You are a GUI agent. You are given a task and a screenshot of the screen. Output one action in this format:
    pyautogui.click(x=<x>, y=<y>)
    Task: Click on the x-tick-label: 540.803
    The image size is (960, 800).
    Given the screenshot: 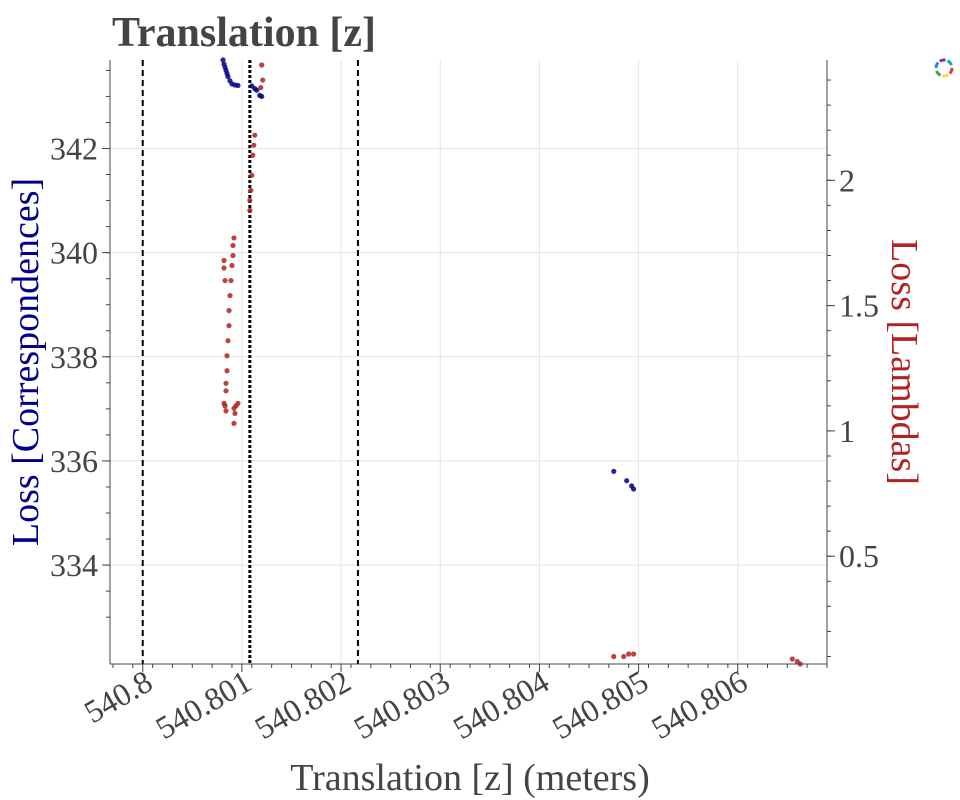 What is the action you would take?
    pyautogui.click(x=402, y=704)
    